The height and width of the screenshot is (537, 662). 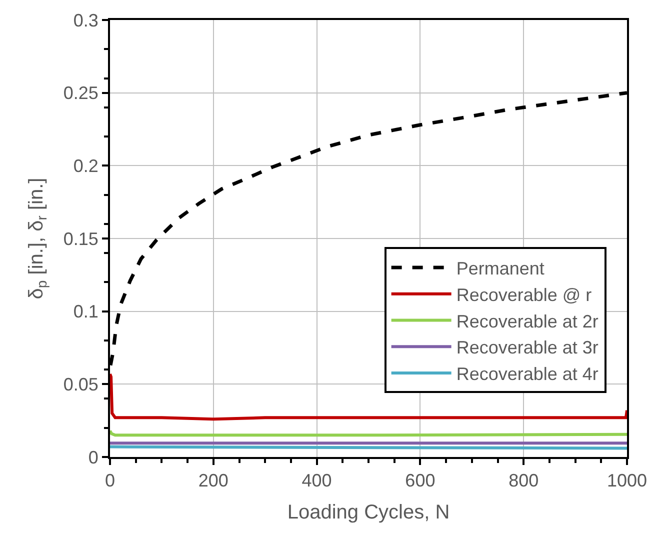 I want to click on y-tick-label: 0.05, so click(x=80, y=384).